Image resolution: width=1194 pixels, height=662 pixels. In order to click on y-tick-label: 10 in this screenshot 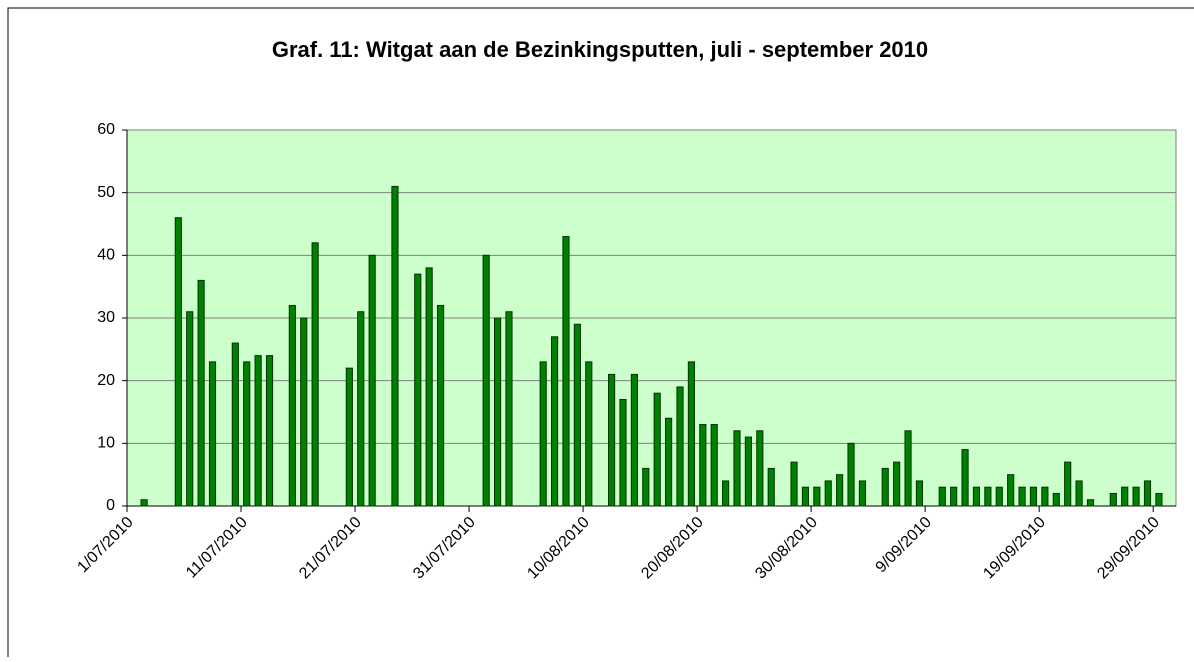, I will do `click(106, 443)`.